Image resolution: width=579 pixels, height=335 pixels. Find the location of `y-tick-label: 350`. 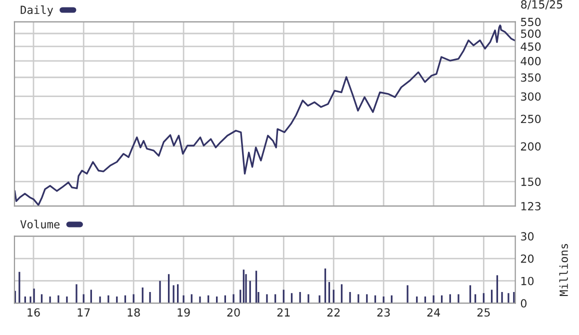

y-tick-label: 350 is located at coordinates (531, 77).